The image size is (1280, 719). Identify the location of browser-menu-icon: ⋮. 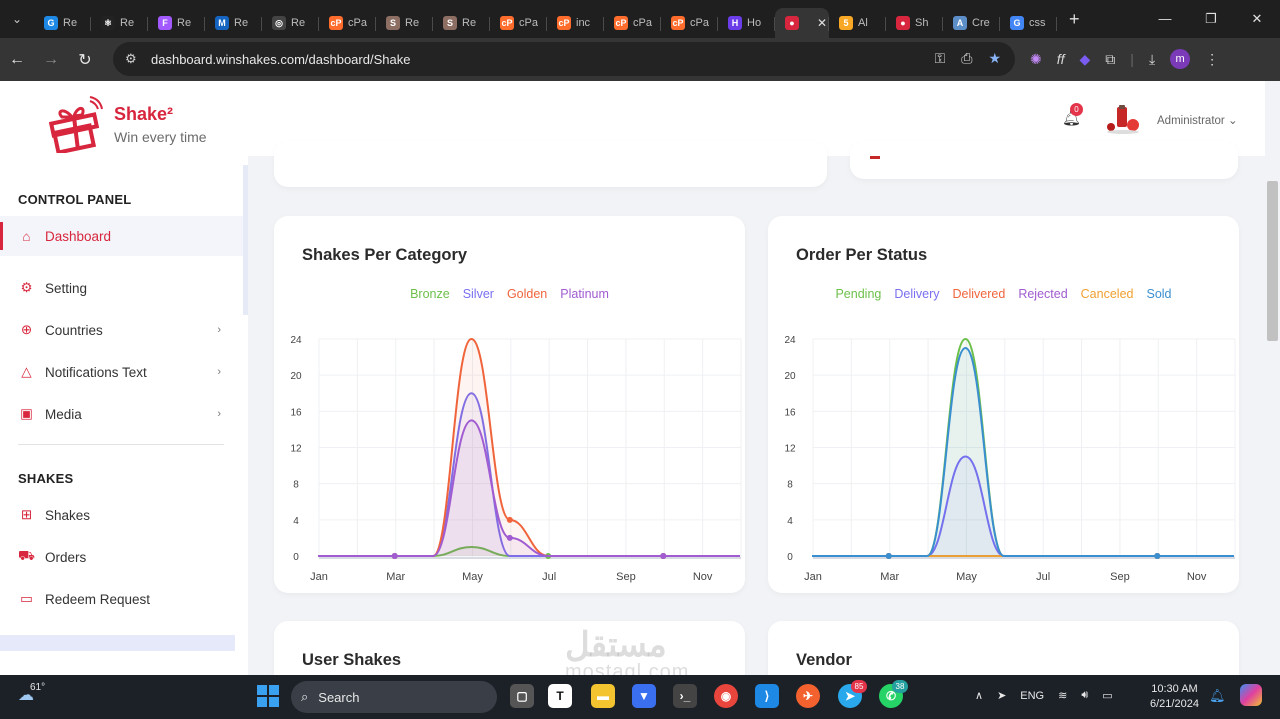
(1212, 58).